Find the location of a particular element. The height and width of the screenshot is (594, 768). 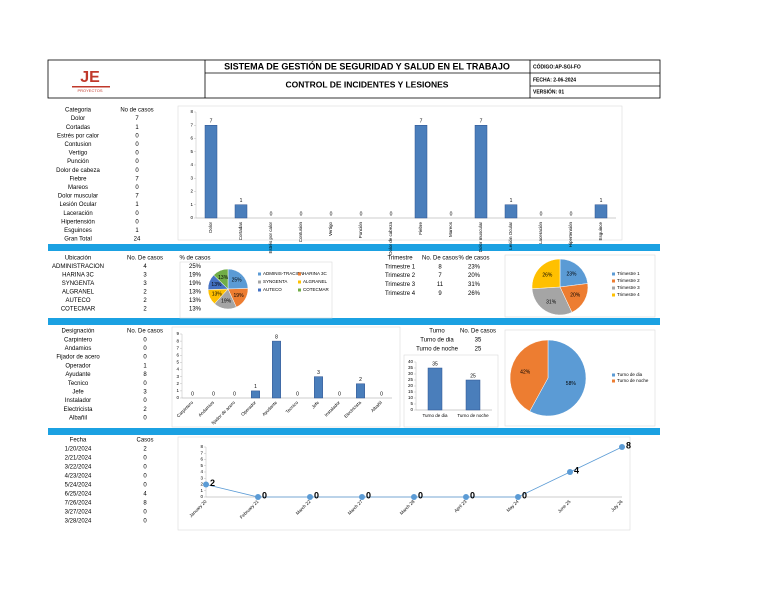

table-cell: 23% is located at coordinates (474, 267).